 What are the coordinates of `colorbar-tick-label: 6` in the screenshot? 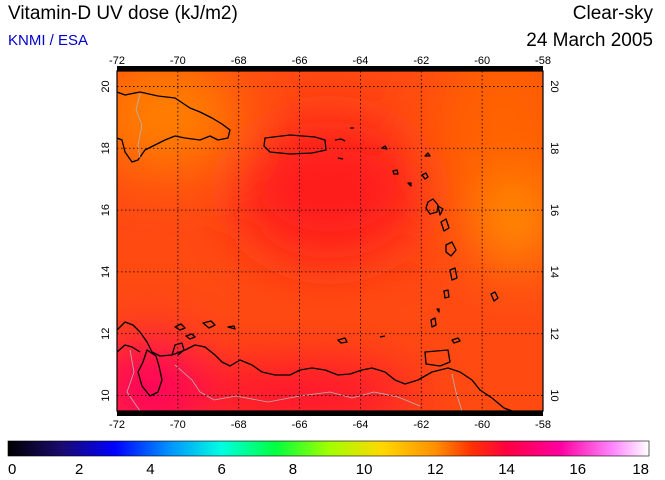 It's located at (221, 469).